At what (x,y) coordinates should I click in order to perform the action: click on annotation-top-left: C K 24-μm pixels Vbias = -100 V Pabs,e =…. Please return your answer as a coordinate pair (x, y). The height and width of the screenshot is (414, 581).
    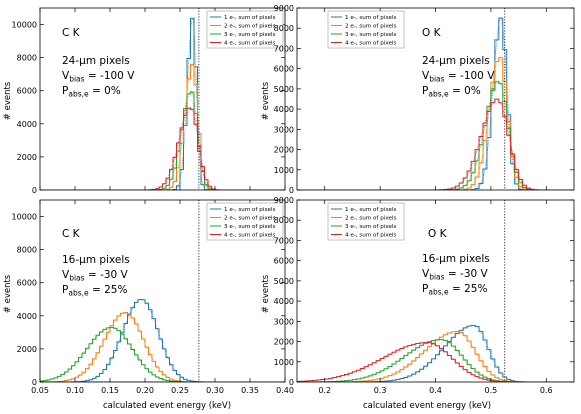
    Looking at the image, I should click on (98, 63).